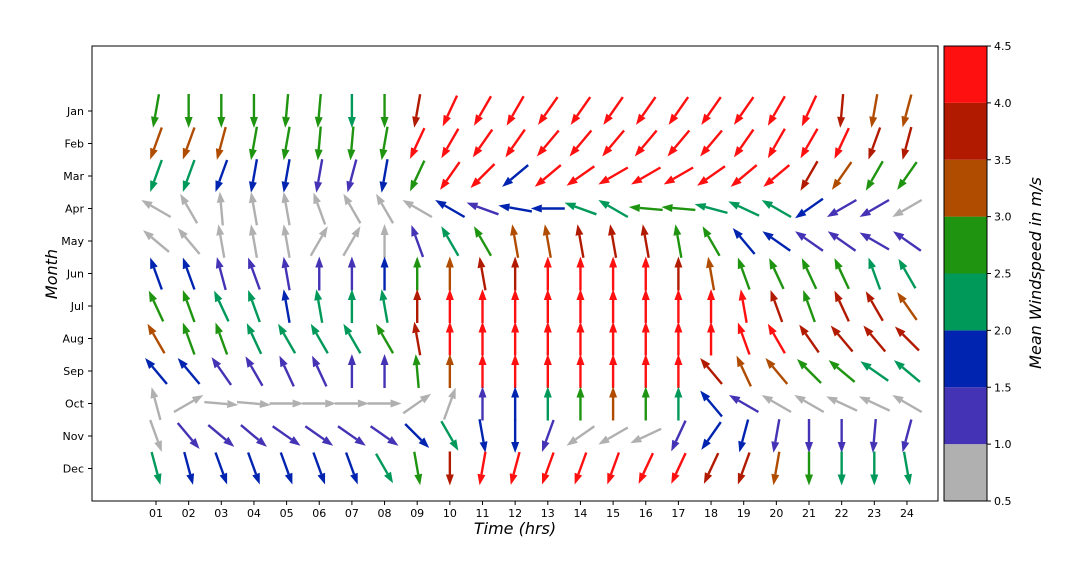 Image resolution: width=1080 pixels, height=571 pixels. Describe the element at coordinates (75, 209) in the screenshot. I see `y-tick-label: Apr` at that location.